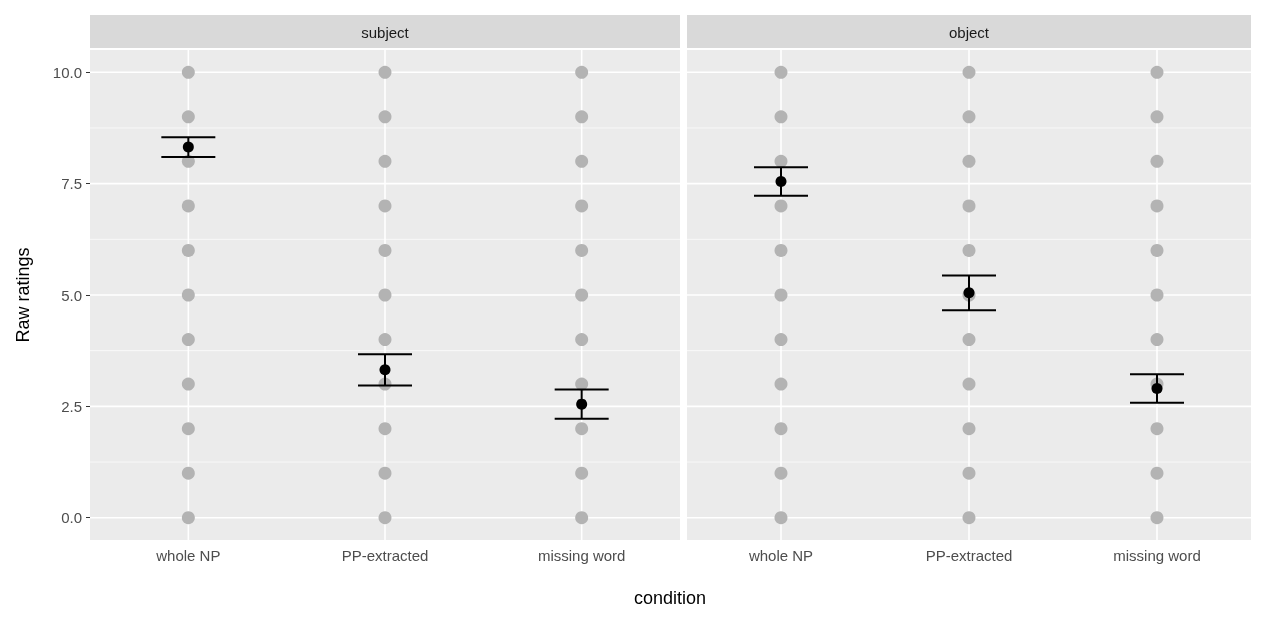  I want to click on chart-title: subject, so click(385, 32).